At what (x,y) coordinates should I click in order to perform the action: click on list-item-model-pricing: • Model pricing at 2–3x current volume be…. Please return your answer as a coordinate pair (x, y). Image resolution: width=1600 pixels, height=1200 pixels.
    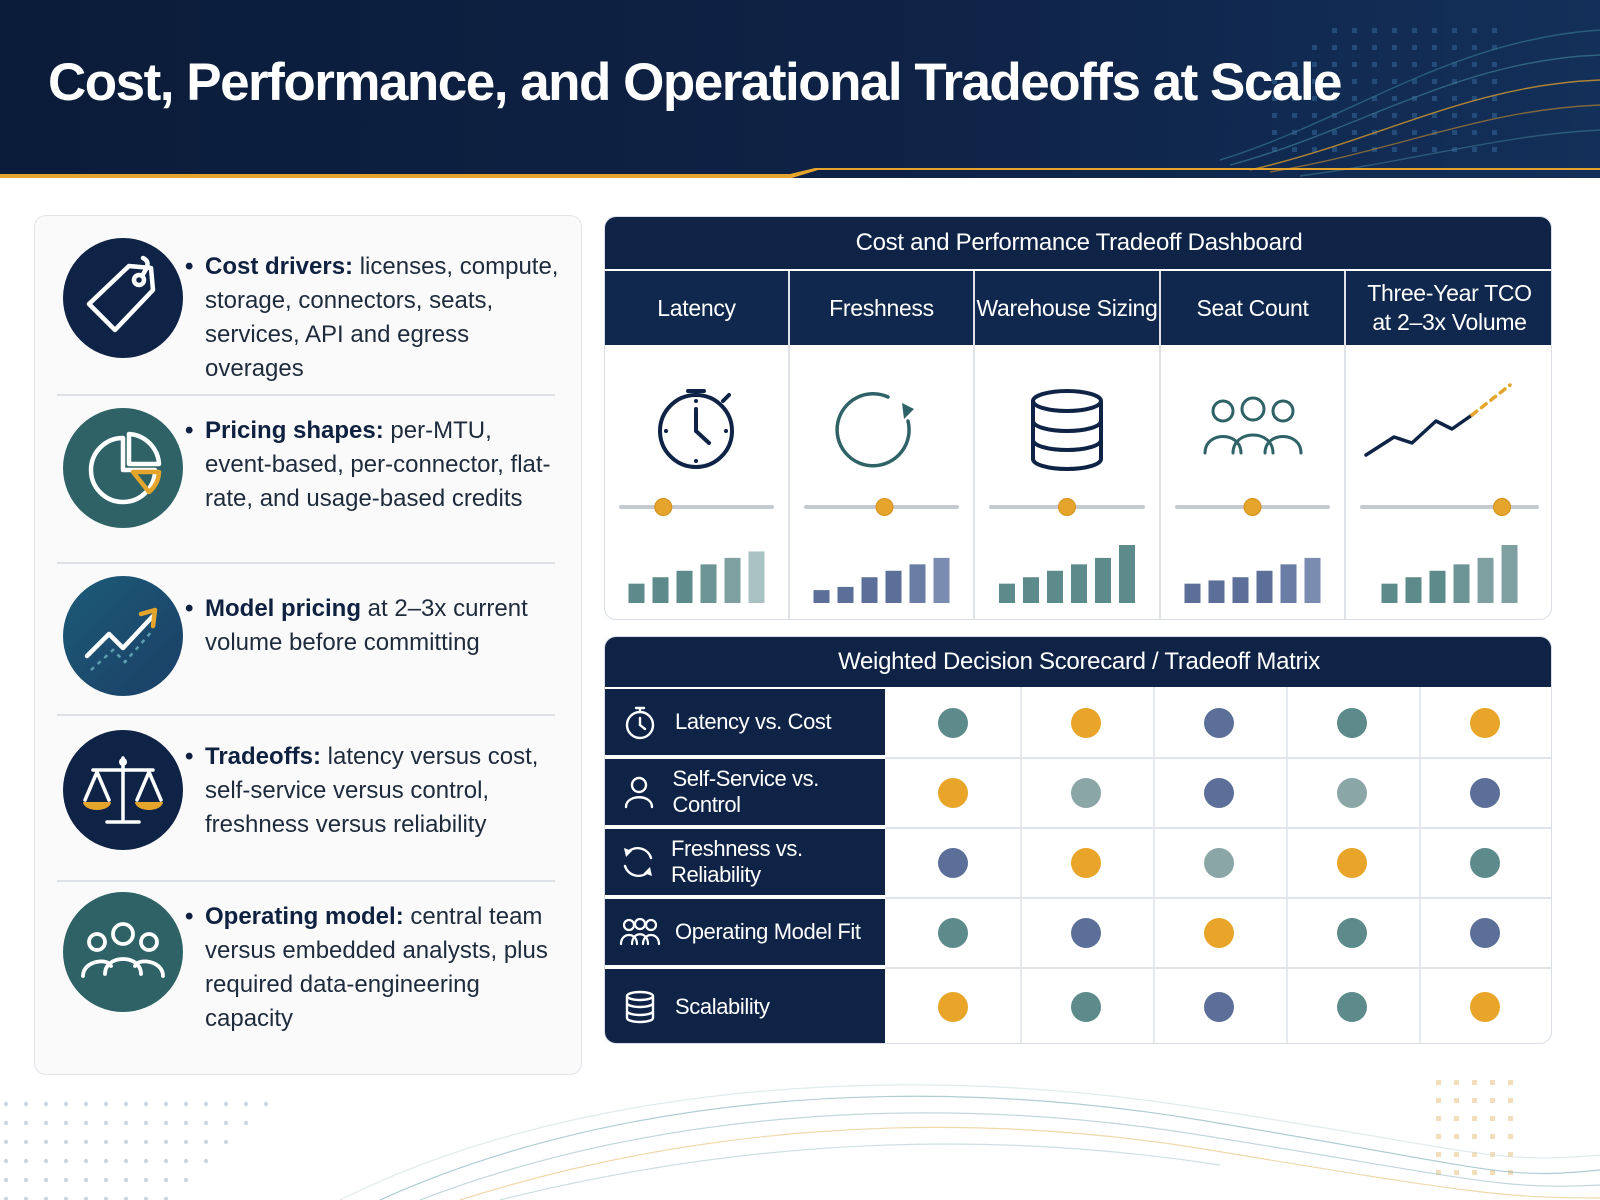
    Looking at the image, I should click on (309, 642).